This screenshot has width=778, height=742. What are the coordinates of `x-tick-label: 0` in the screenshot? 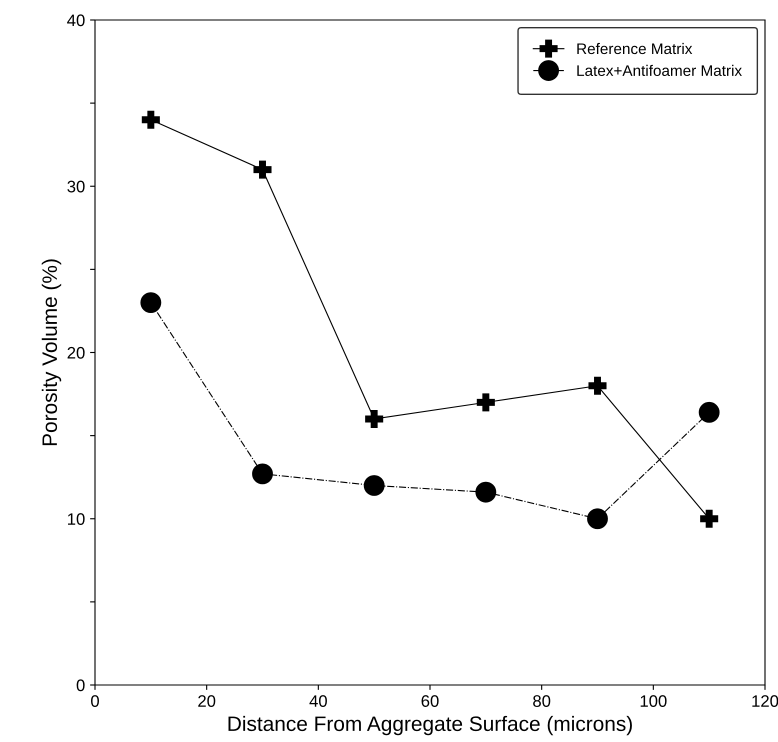 It's located at (95, 701).